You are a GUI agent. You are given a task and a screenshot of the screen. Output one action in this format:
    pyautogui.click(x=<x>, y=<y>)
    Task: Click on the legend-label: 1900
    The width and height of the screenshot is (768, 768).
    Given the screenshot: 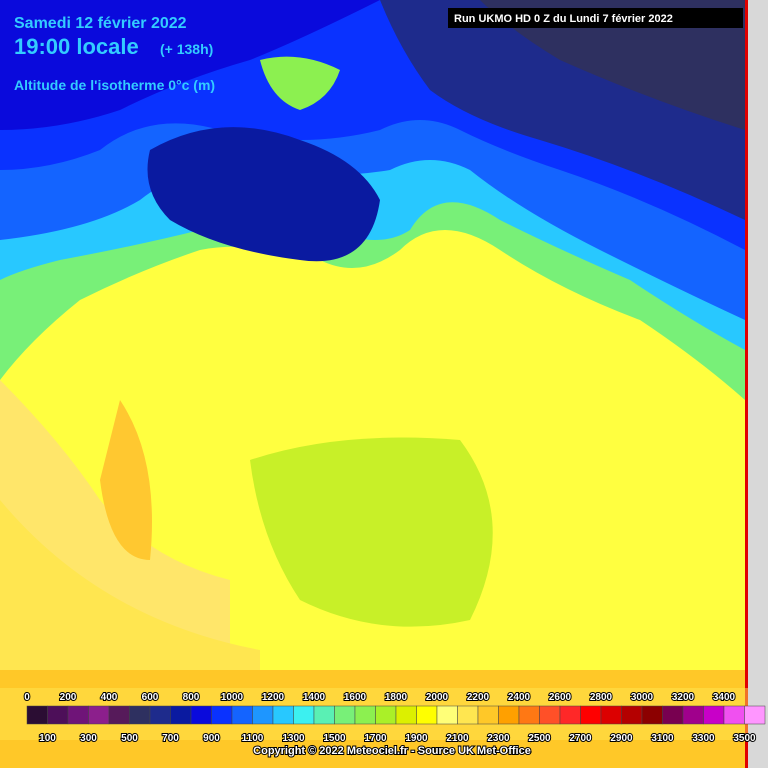 What is the action you would take?
    pyautogui.click(x=416, y=738)
    